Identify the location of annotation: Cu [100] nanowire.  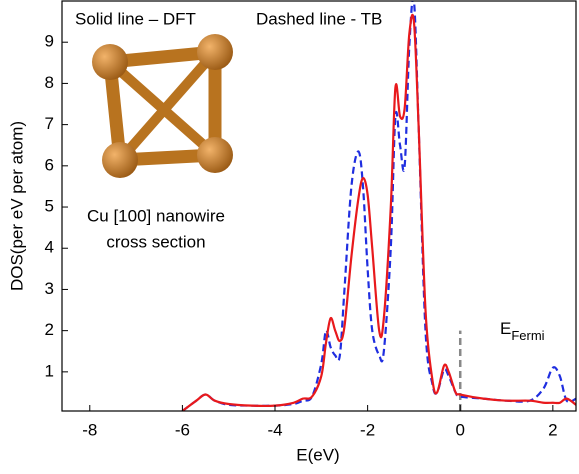
(156, 215).